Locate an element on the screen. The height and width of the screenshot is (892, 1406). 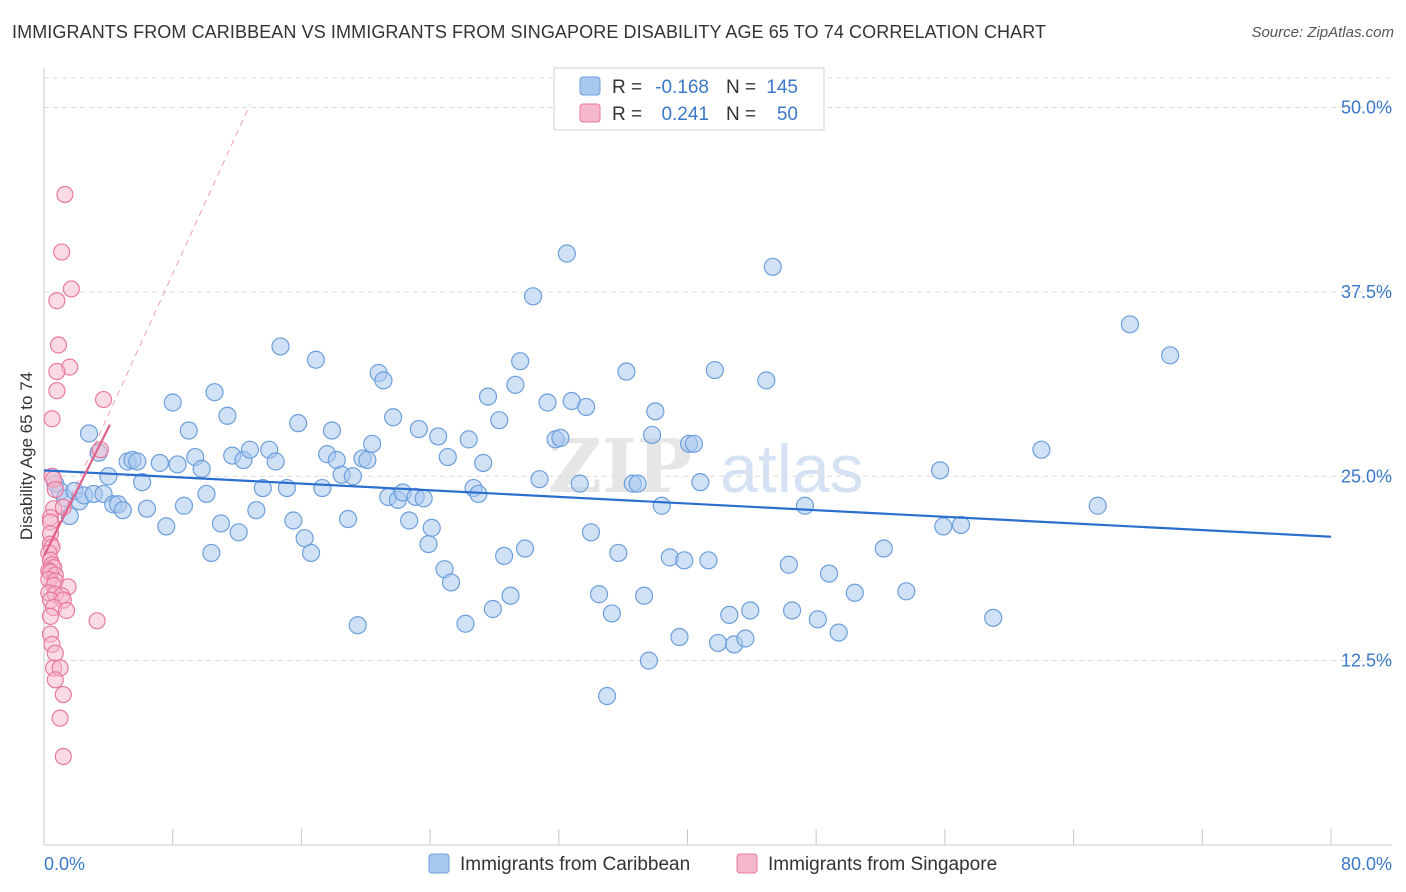
source-credit: Source: ZipAtlas.com is located at coordinates (1322, 32).